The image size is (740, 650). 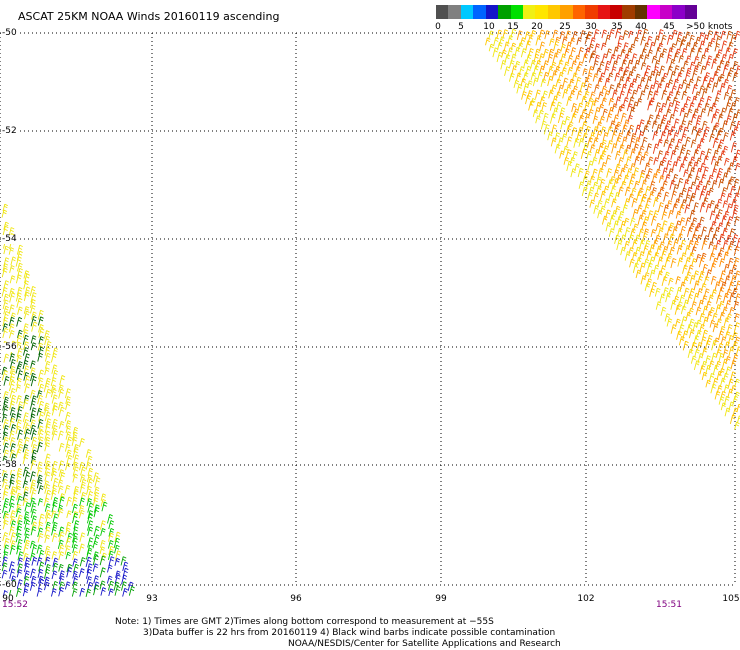 What do you see at coordinates (438, 27) in the screenshot?
I see `colorbar-tick-label: 0` at bounding box center [438, 27].